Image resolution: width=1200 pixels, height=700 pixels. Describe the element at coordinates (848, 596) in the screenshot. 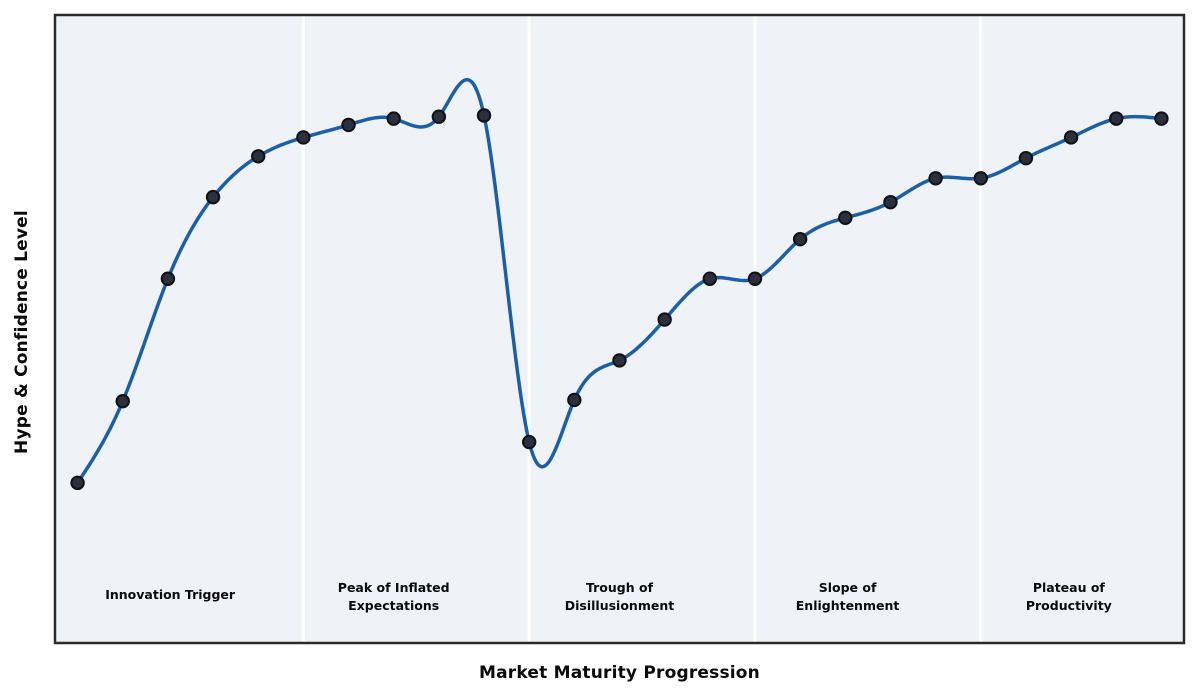

I see `phase-label: Slope of Enlightenment` at that location.